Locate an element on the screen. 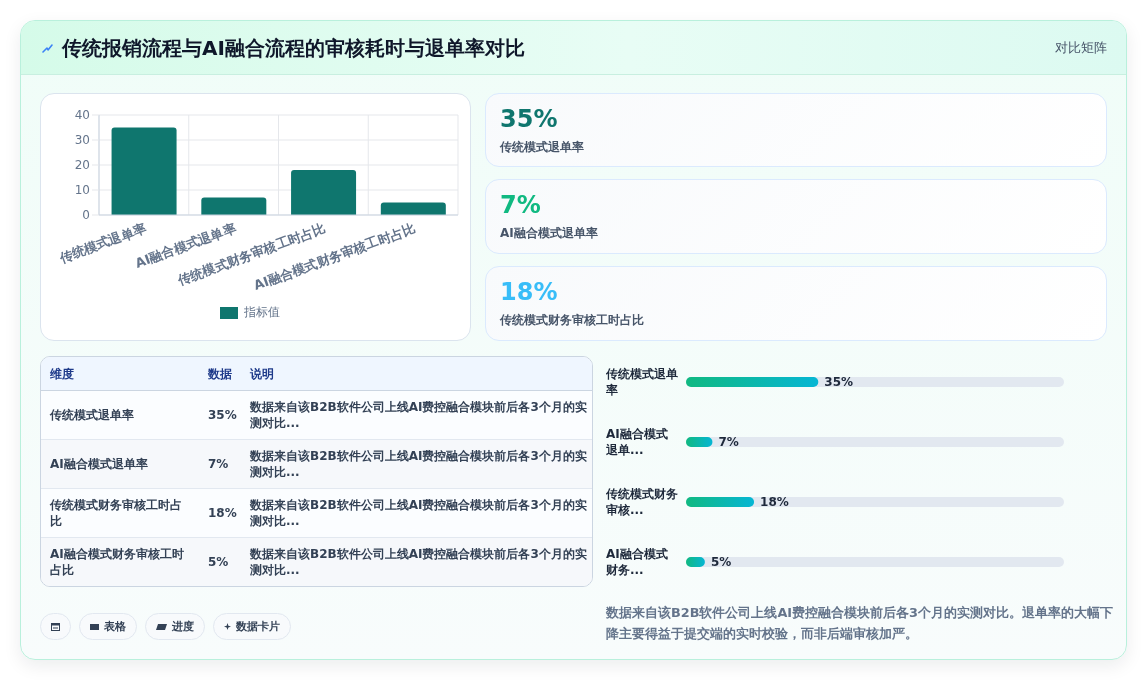 The width and height of the screenshot is (1147, 680). text: 对比矩阵 is located at coordinates (1081, 48).